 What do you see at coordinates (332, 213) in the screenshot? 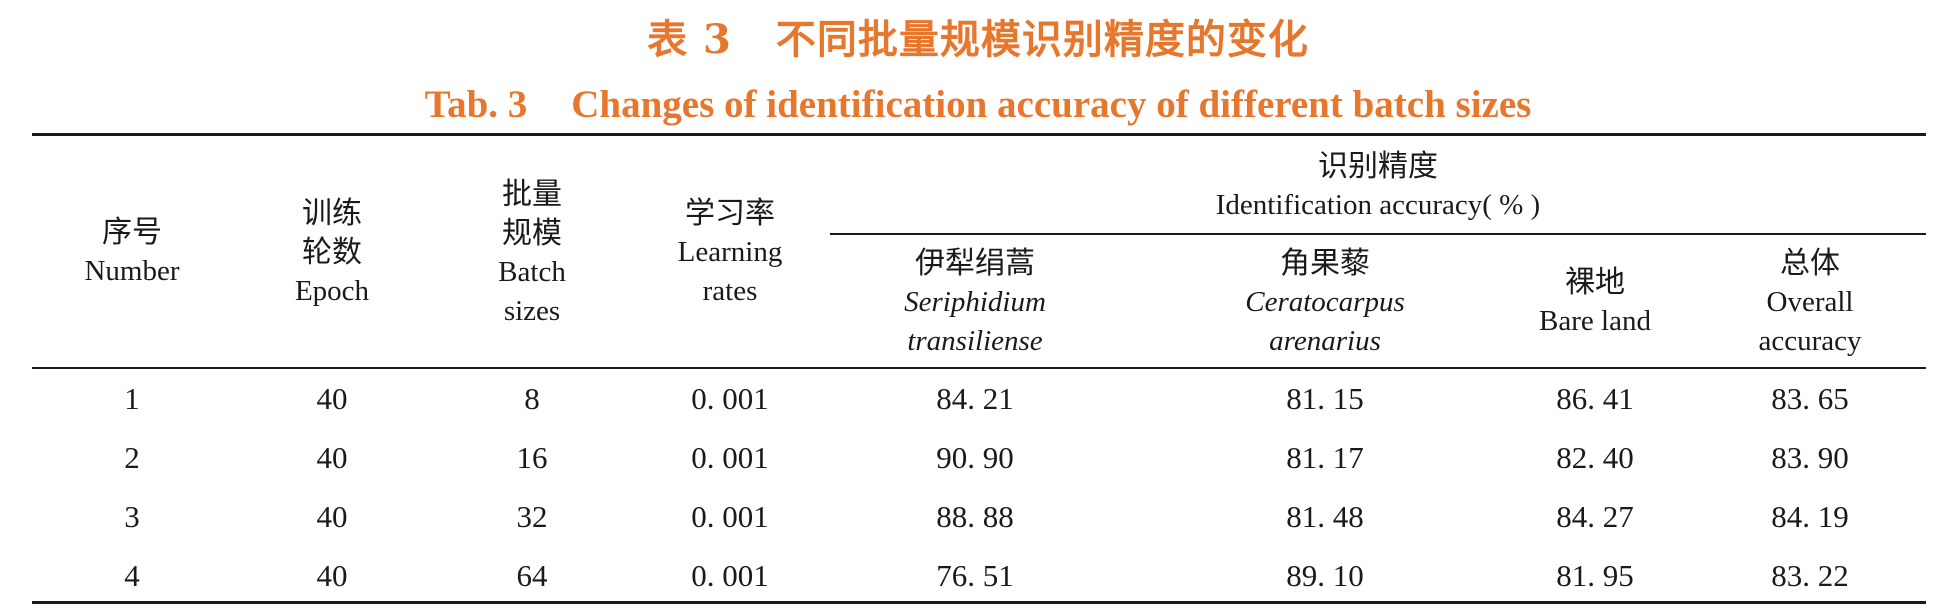
I see `header-epoch-cn1: 训练` at bounding box center [332, 213].